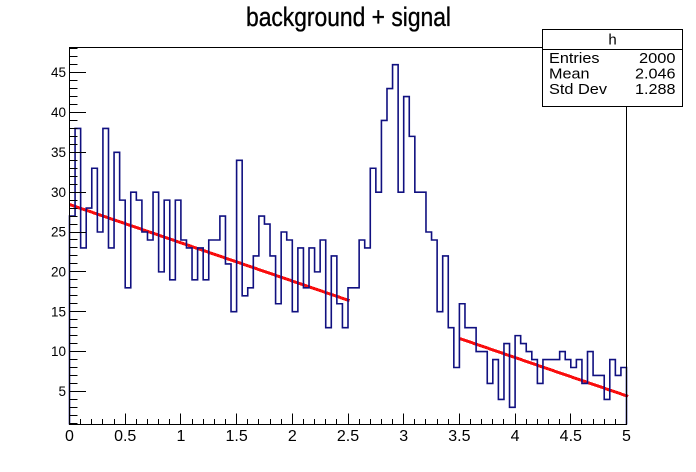 The width and height of the screenshot is (696, 472). I want to click on svg-text: 3.5, so click(459, 436).